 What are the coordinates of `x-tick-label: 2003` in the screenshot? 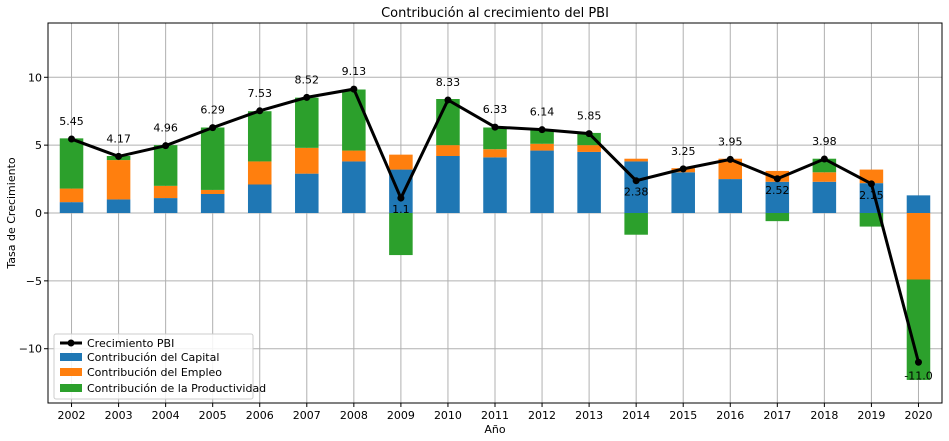 It's located at (119, 415).